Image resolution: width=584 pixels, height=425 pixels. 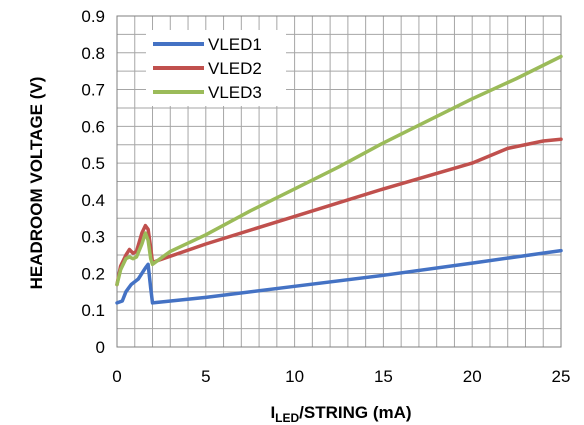 I want to click on x-tick-label: 25, so click(x=561, y=376).